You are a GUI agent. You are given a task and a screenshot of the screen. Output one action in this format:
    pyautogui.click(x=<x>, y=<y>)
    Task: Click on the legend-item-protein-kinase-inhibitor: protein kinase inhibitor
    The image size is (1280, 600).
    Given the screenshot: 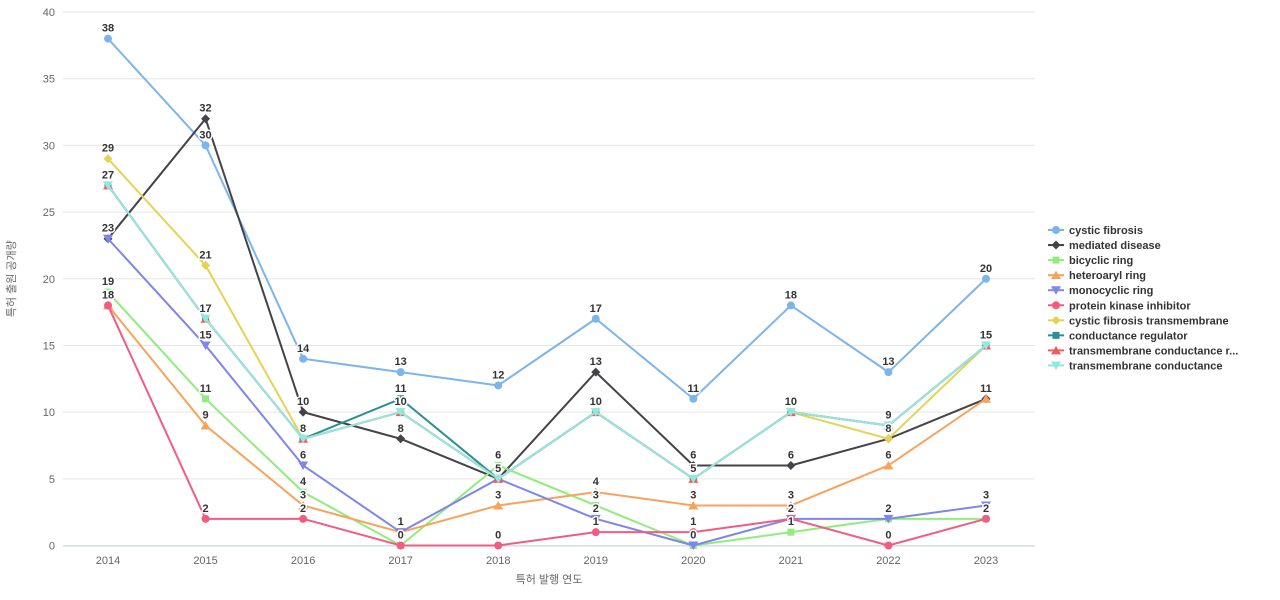 What is the action you would take?
    pyautogui.click(x=1119, y=306)
    